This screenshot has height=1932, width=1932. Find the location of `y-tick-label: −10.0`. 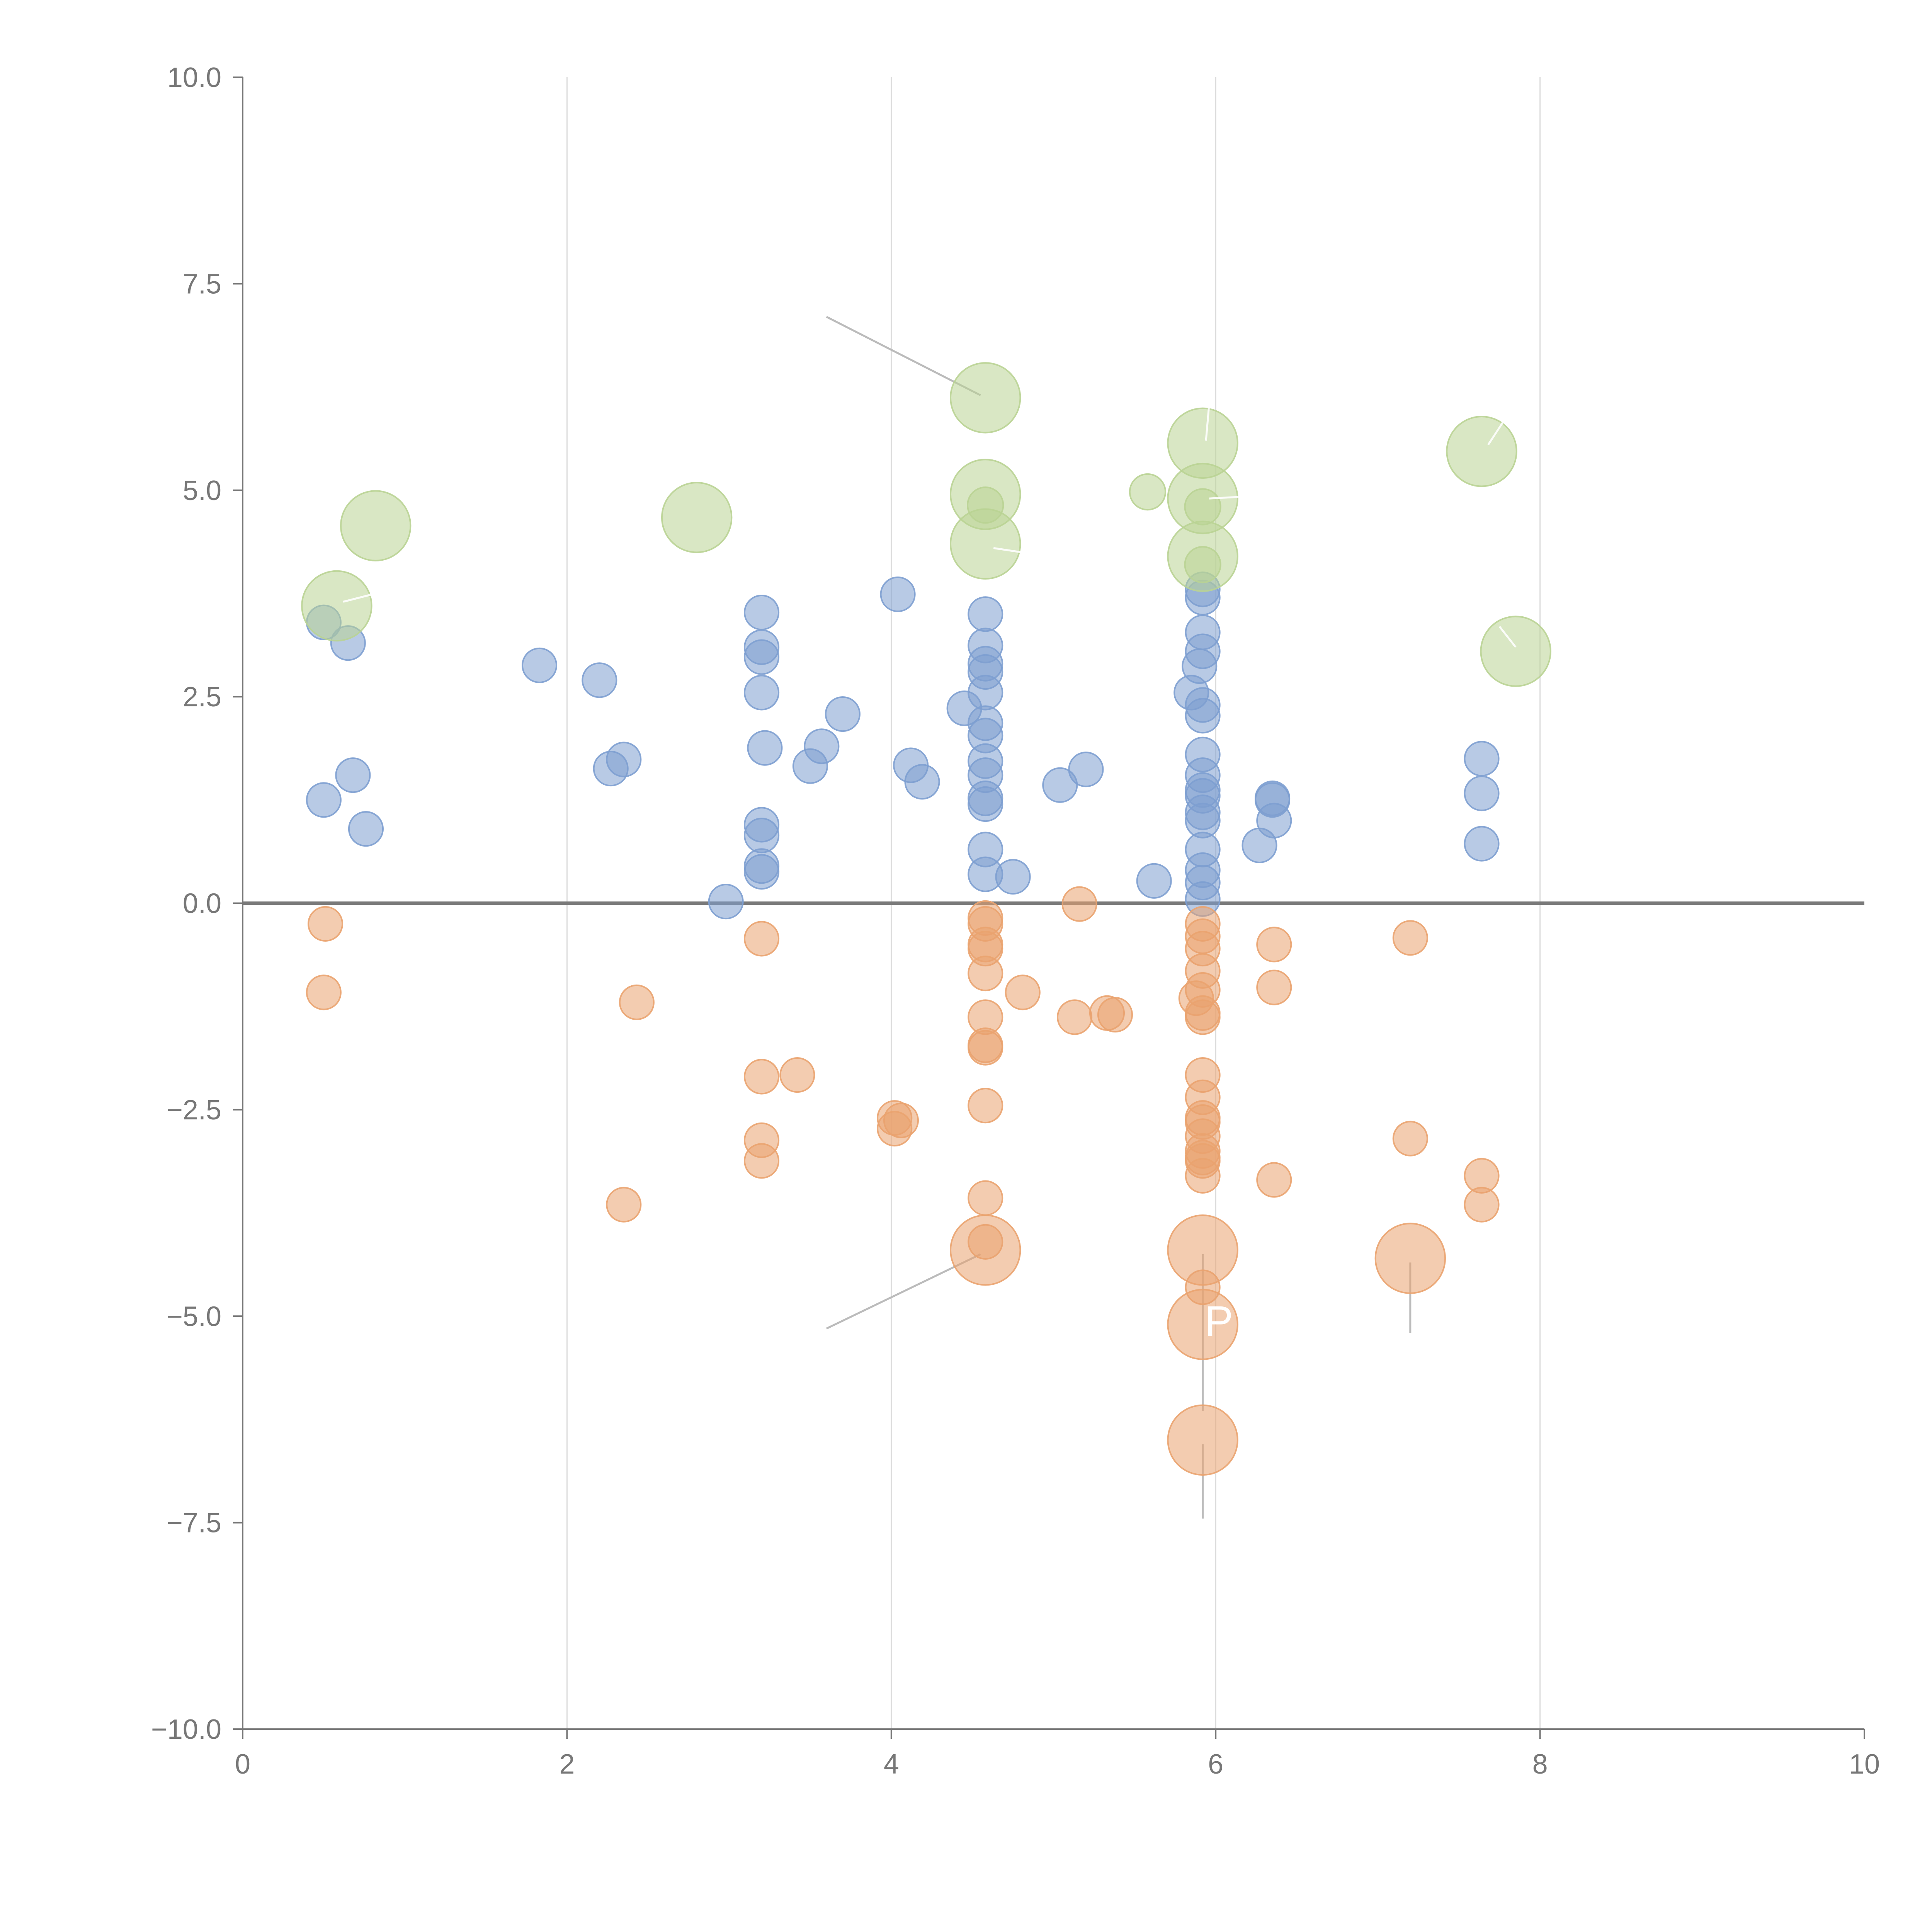

y-tick-label: −10.0 is located at coordinates (186, 1729).